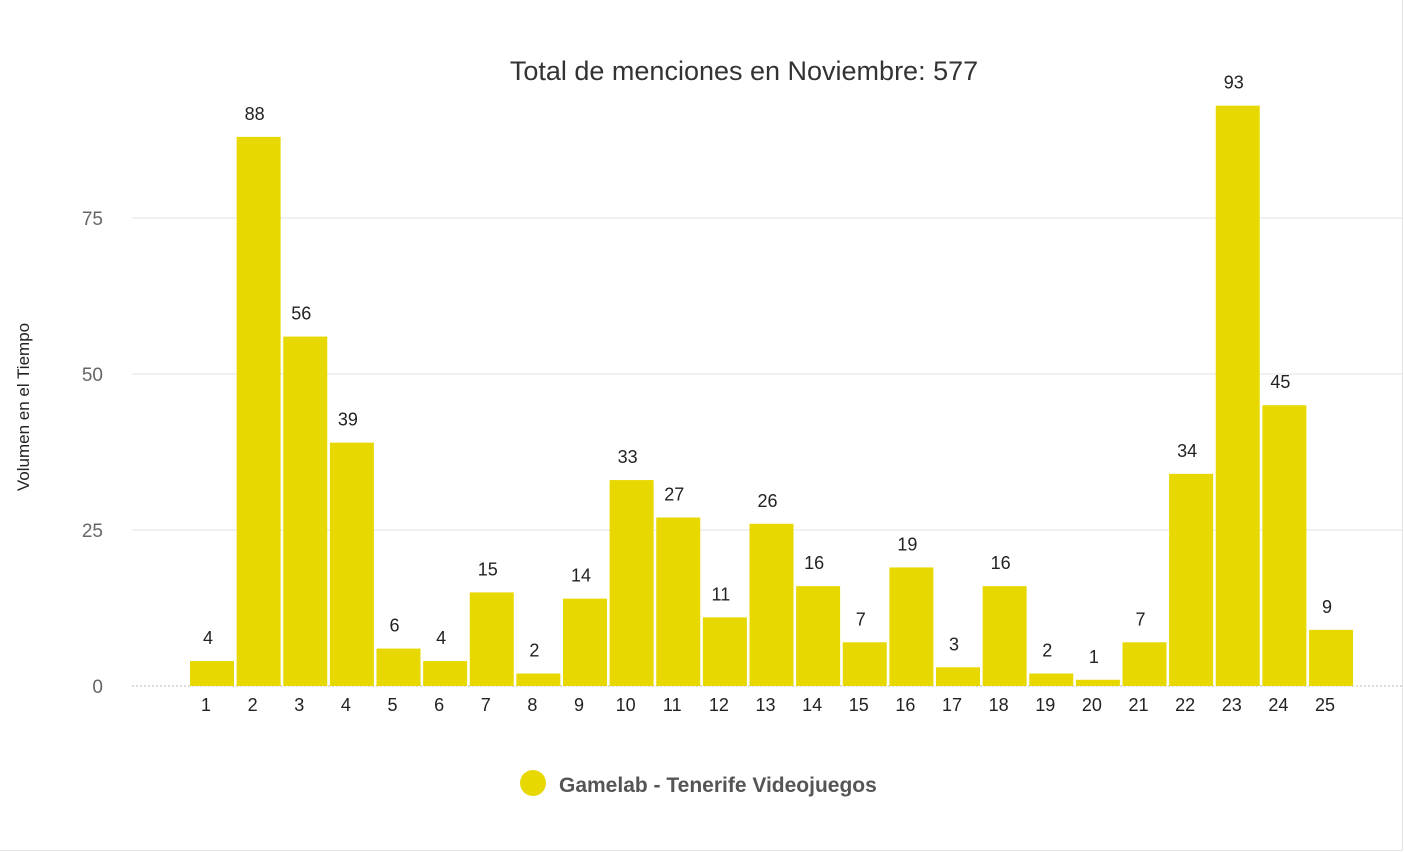  I want to click on x-tick-label: 14, so click(812, 705).